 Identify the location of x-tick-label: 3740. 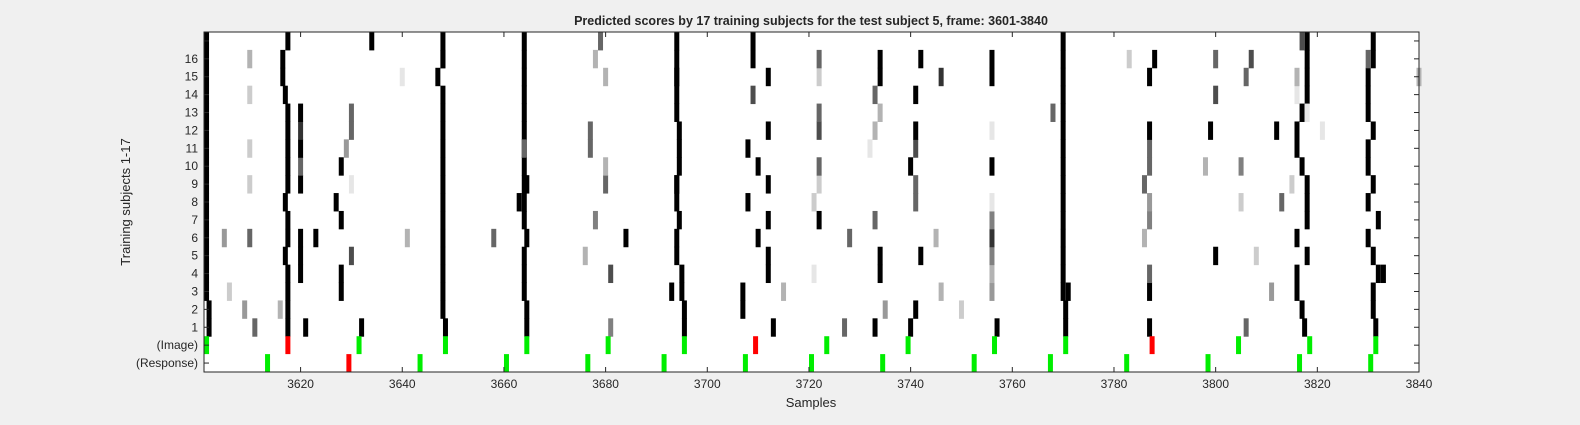
(910, 384).